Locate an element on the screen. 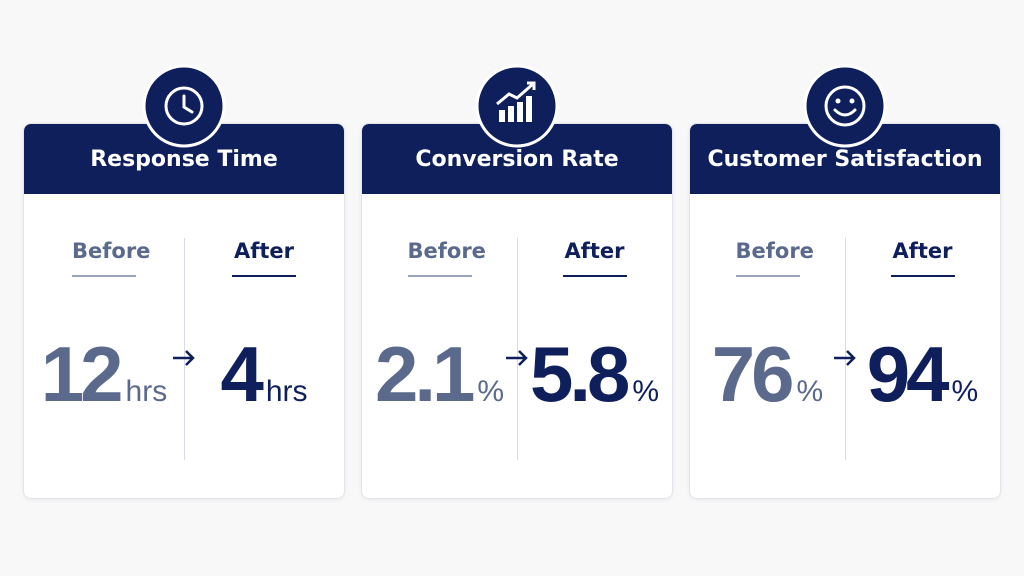 The width and height of the screenshot is (1024, 576). before-metric: 2.1% is located at coordinates (439, 374).